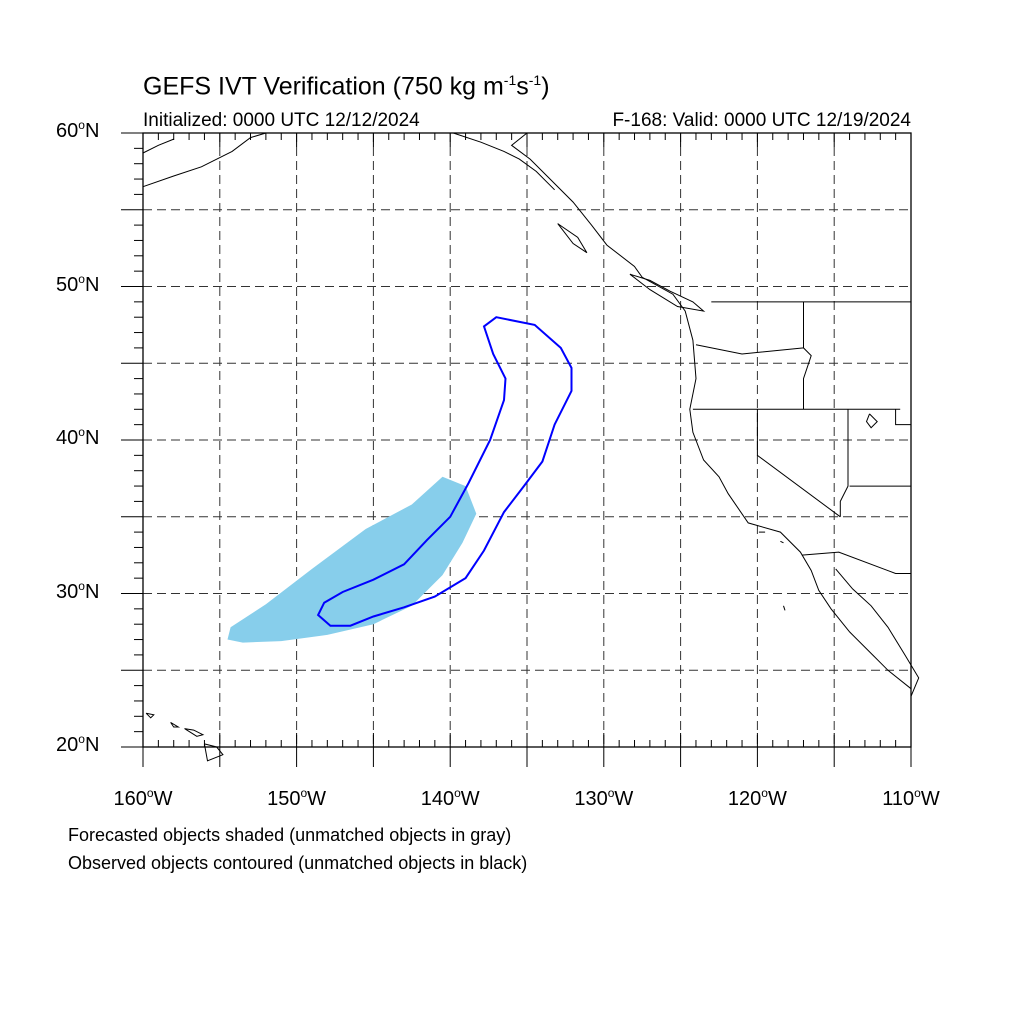 This screenshot has width=1024, height=1024. Describe the element at coordinates (352, 559) in the screenshot. I see `forecast-object-shaded` at that location.